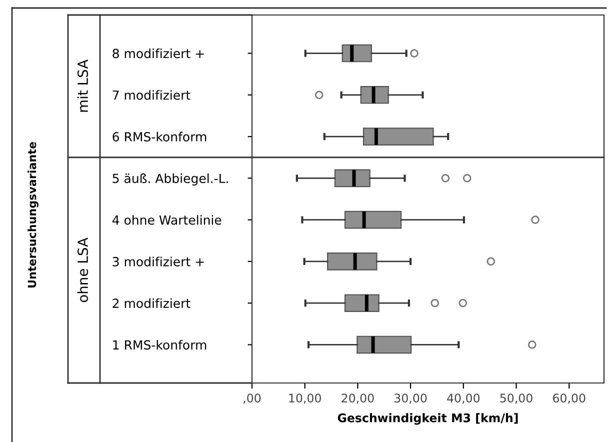  Describe the element at coordinates (410, 399) in the screenshot. I see `x-tick-label: 30,00` at that location.